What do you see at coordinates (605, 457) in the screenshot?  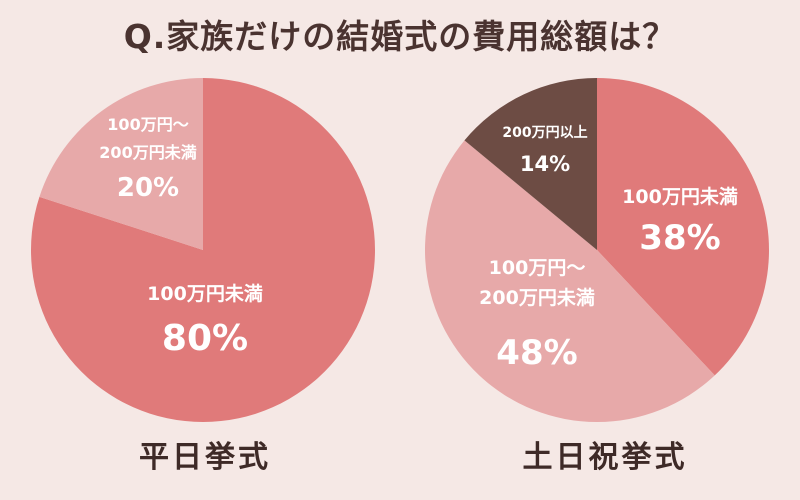 I see `chart-caption-weekend: 土日祝挙式` at bounding box center [605, 457].